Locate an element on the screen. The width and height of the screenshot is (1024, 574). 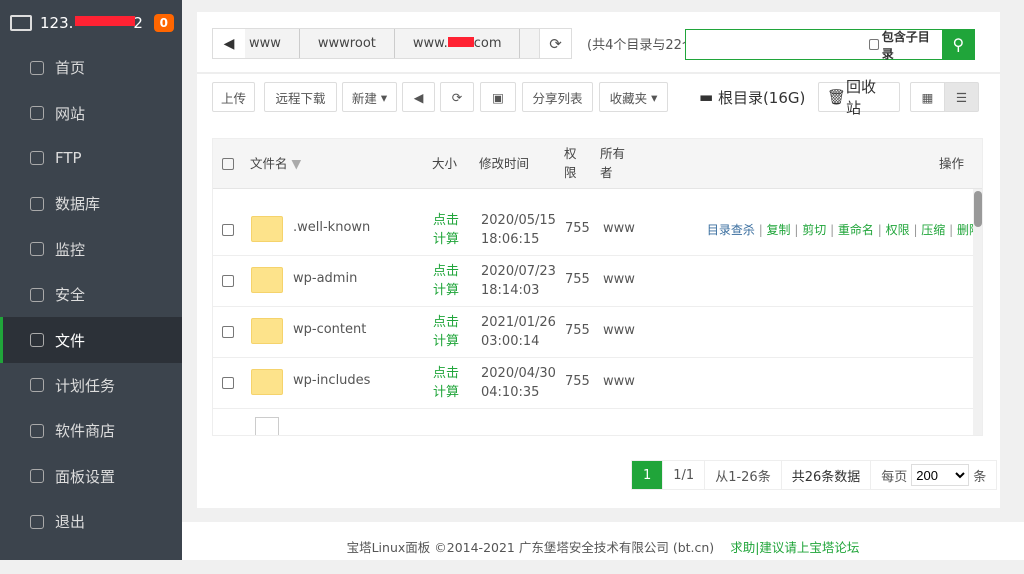
col-owner: 所有者 is located at coordinates (613, 163).